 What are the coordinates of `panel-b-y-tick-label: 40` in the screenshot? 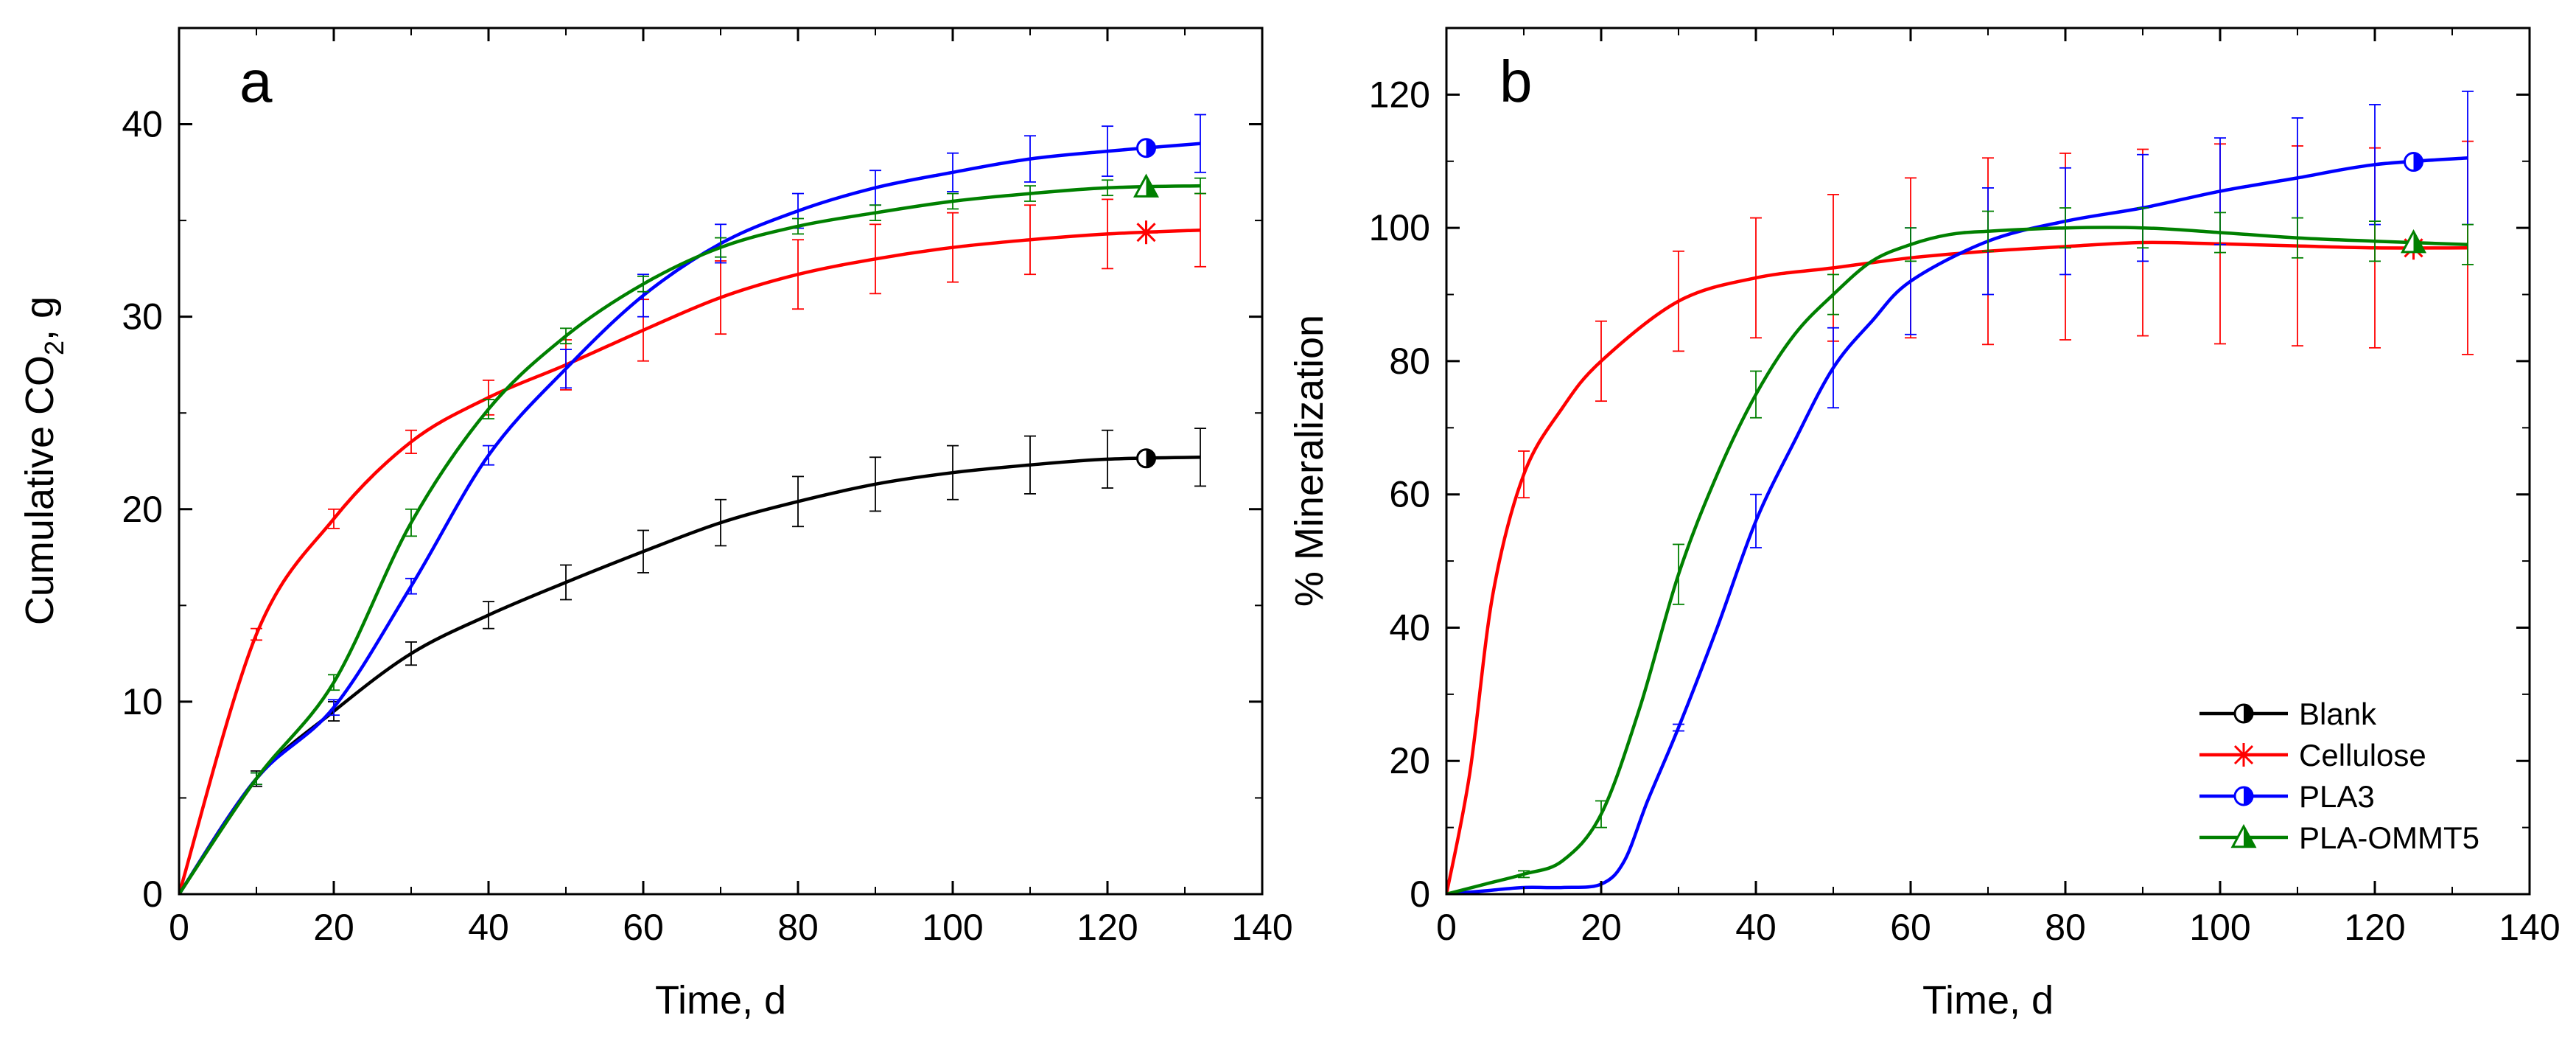 It's located at (1409, 627).